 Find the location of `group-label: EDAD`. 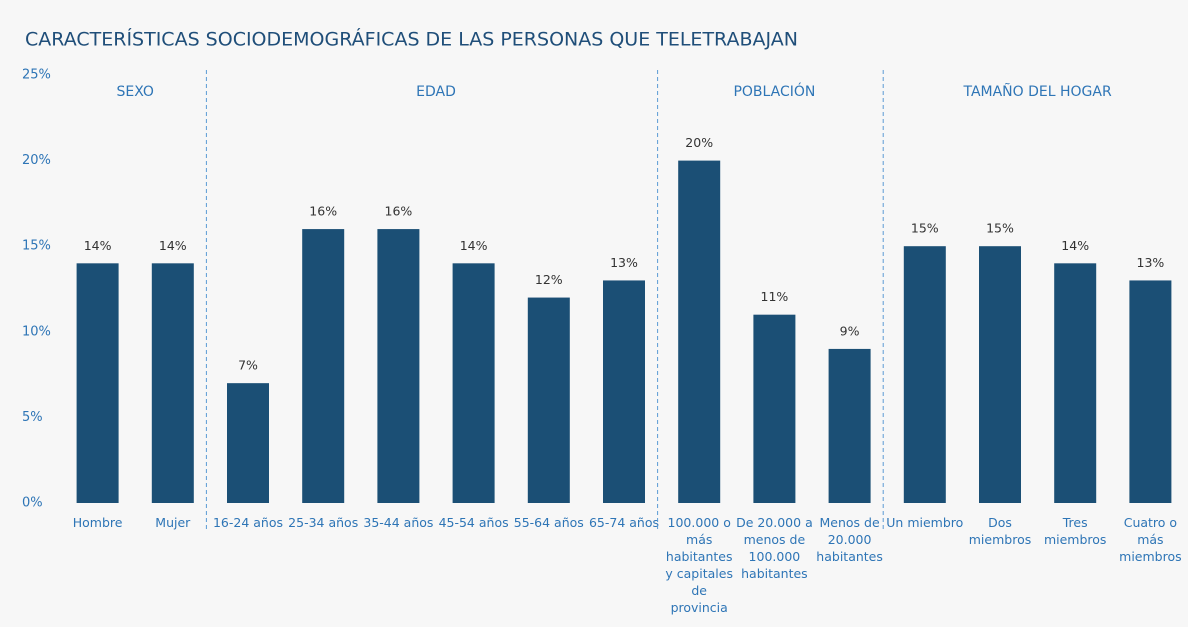

group-label: EDAD is located at coordinates (436, 92).